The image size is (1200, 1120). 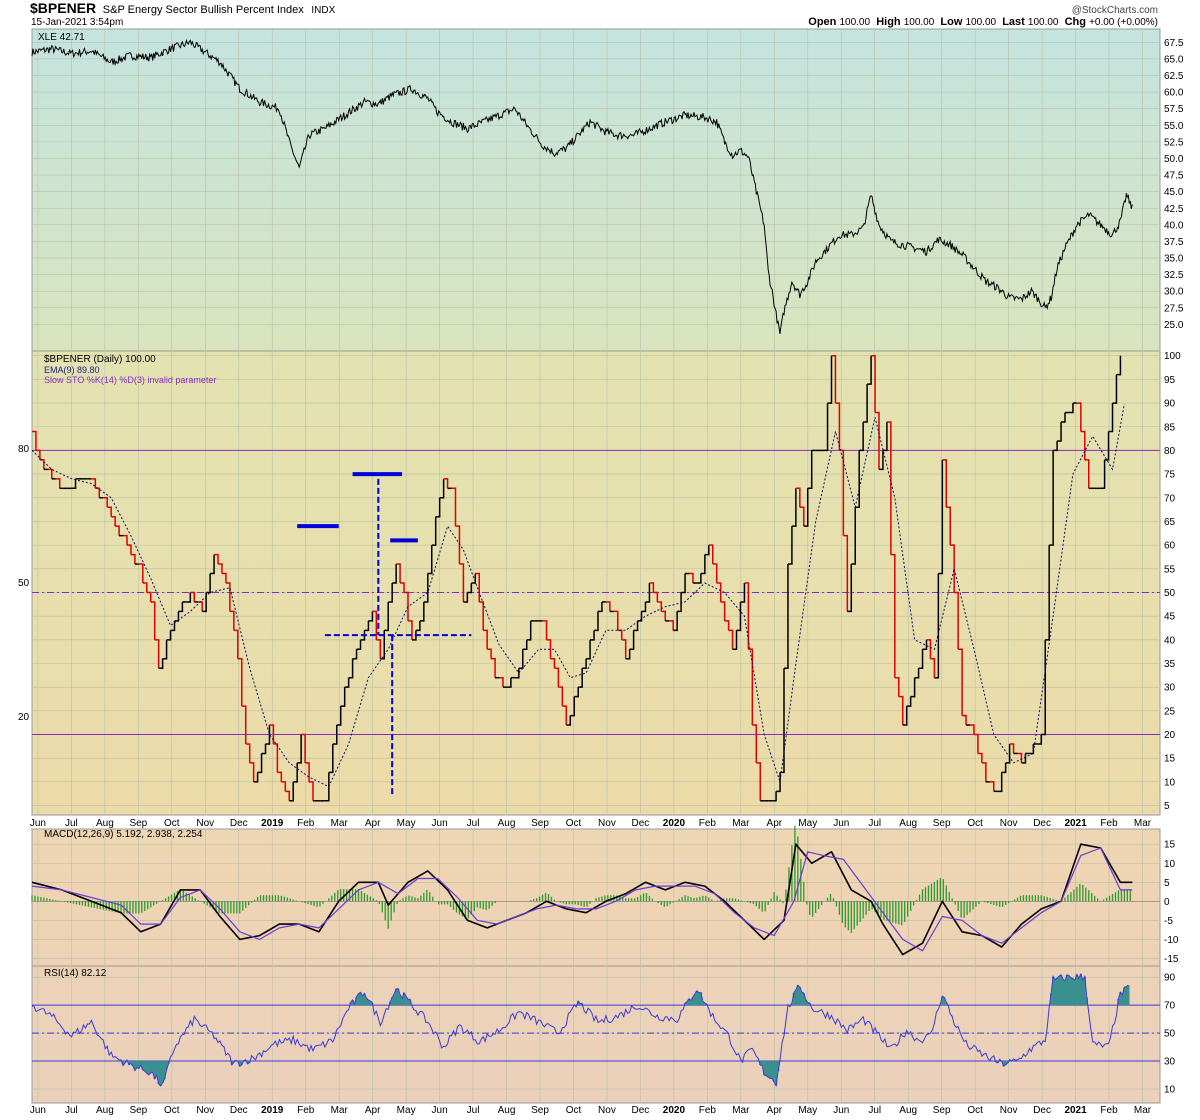 What do you see at coordinates (384, 634) in the screenshot?
I see `pattern-annotations` at bounding box center [384, 634].